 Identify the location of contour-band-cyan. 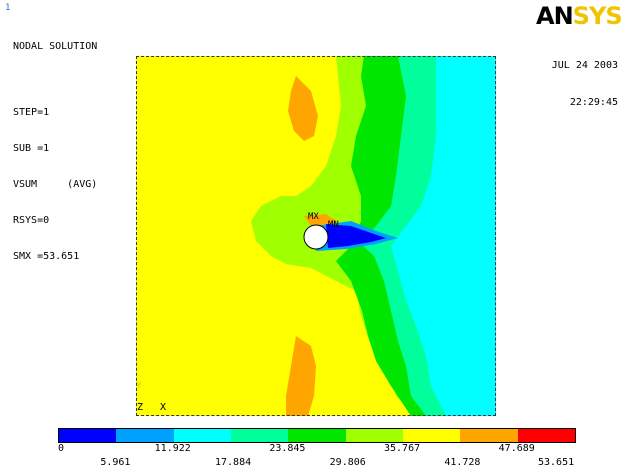
(443, 236).